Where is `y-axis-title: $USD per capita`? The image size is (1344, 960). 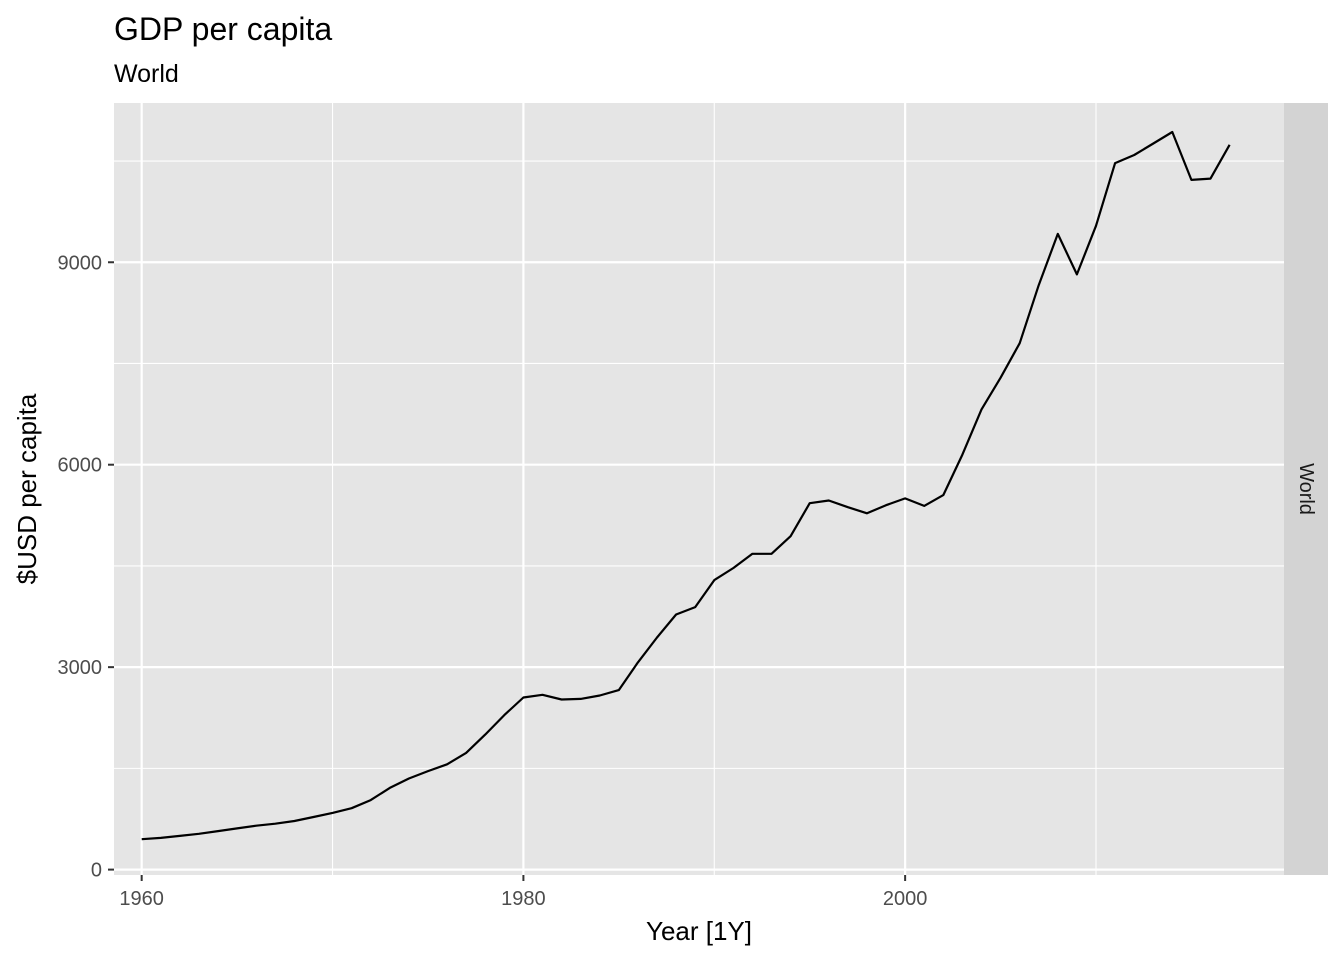
y-axis-title: $USD per capita is located at coordinates (27, 488).